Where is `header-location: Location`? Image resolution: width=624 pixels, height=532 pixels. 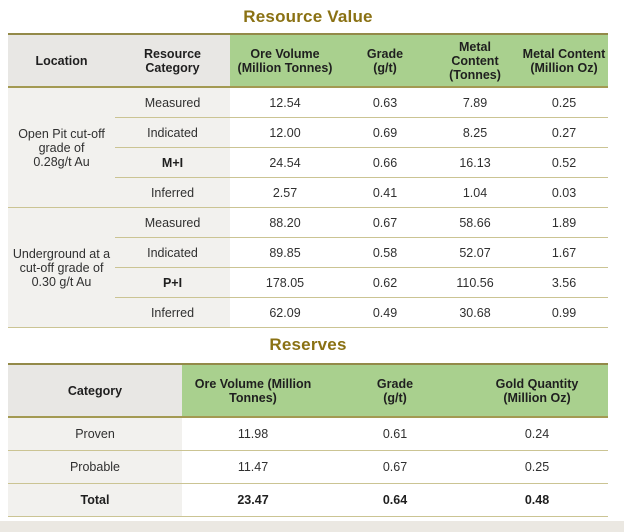 header-location: Location is located at coordinates (61, 61).